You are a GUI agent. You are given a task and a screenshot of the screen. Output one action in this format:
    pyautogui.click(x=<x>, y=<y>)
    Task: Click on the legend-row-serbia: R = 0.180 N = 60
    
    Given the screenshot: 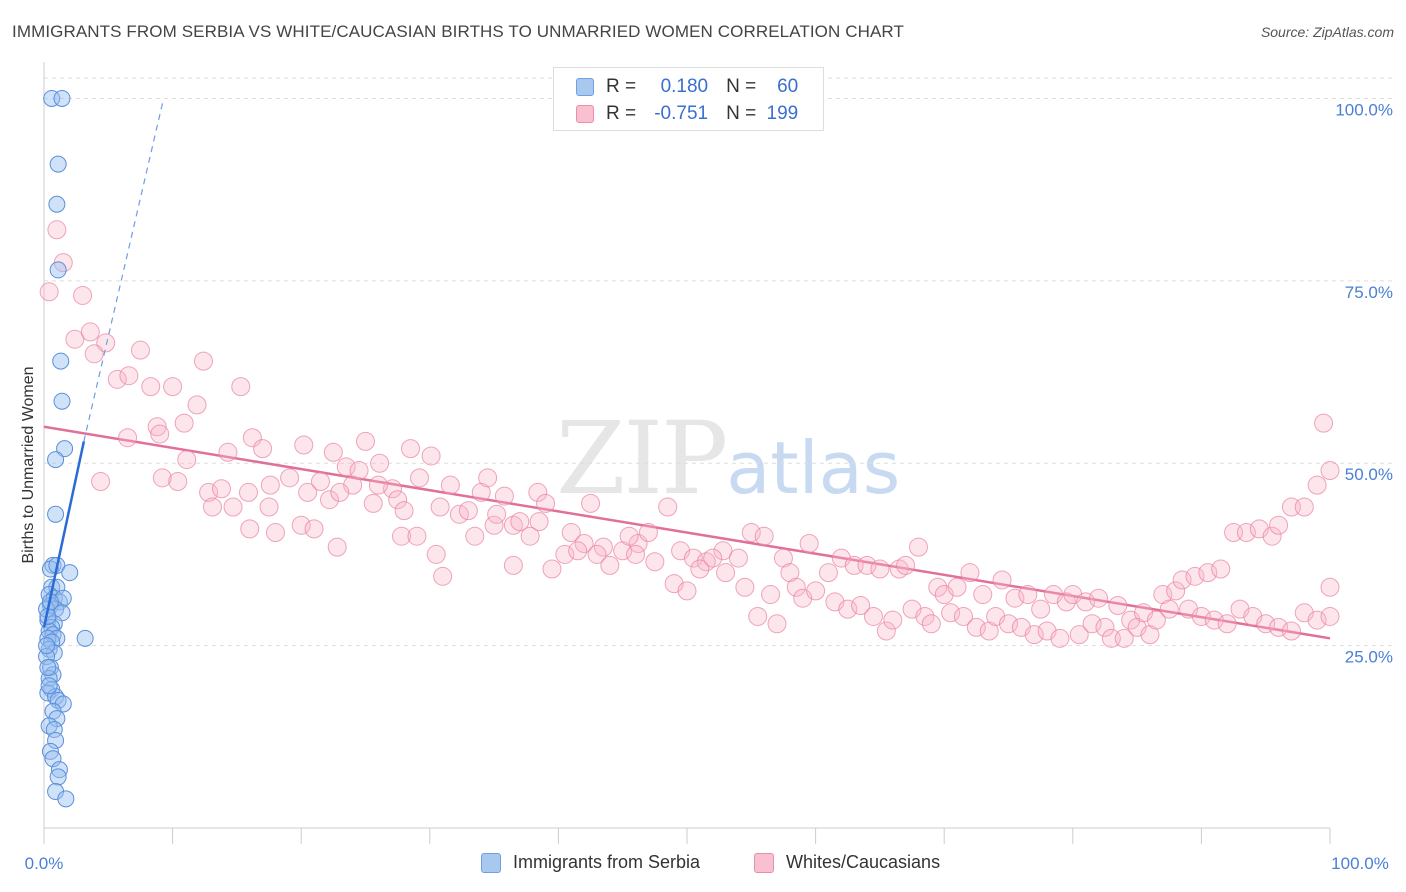 What is the action you would take?
    pyautogui.click(x=687, y=87)
    